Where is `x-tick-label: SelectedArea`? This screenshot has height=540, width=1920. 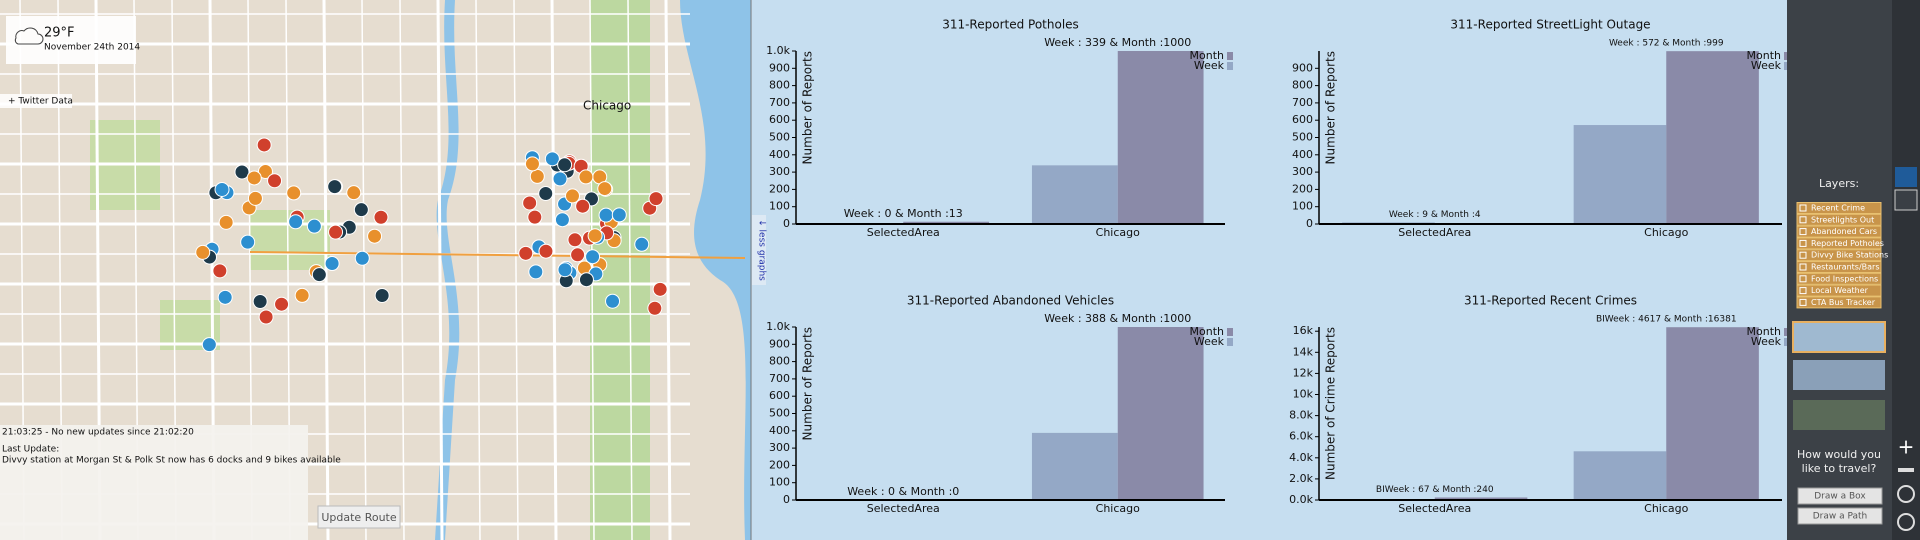 x-tick-label: SelectedArea is located at coordinates (903, 508).